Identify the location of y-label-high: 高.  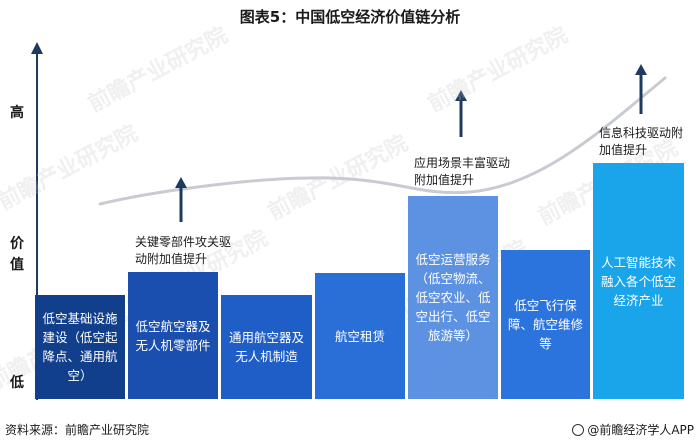
(17, 113).